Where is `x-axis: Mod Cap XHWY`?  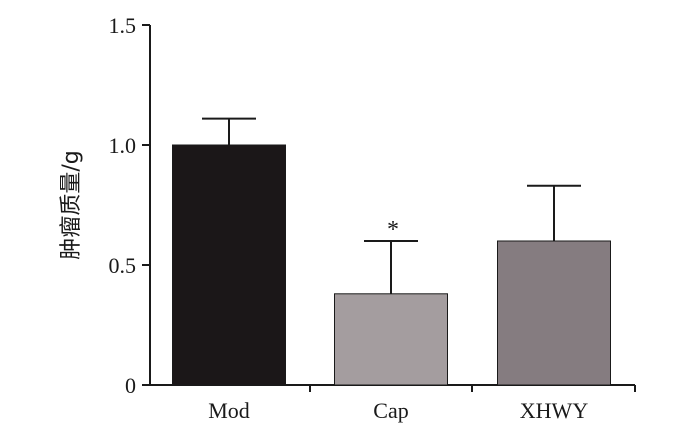
x-axis: Mod Cap XHWY is located at coordinates (393, 403).